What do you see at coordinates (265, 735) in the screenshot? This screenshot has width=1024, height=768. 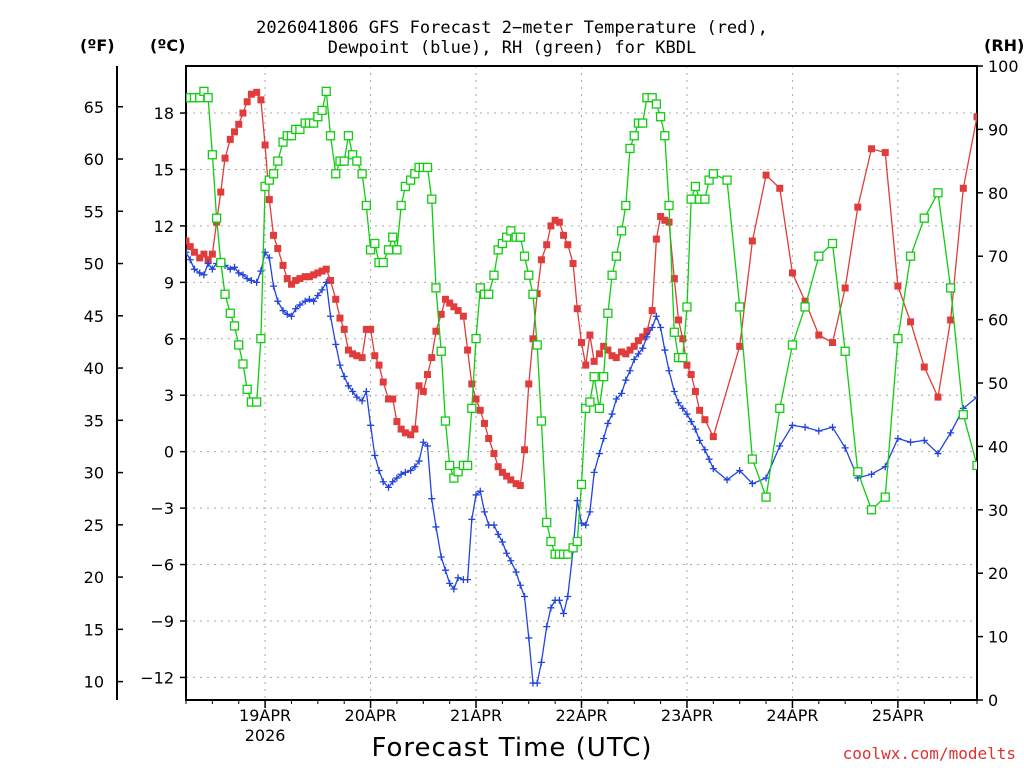 I see `year-label: 2026` at bounding box center [265, 735].